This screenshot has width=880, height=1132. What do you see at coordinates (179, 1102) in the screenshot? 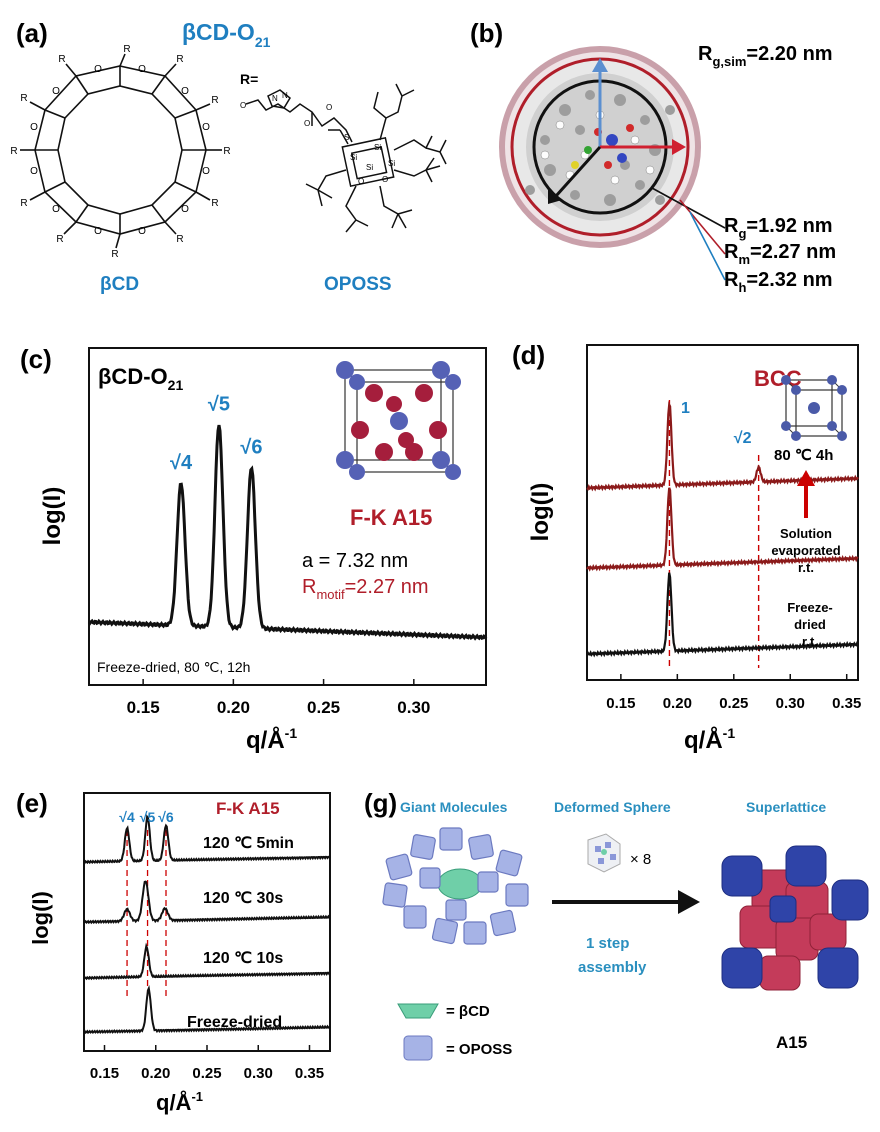
I see `chart-e-xlabel: q/Å-1` at bounding box center [179, 1102].